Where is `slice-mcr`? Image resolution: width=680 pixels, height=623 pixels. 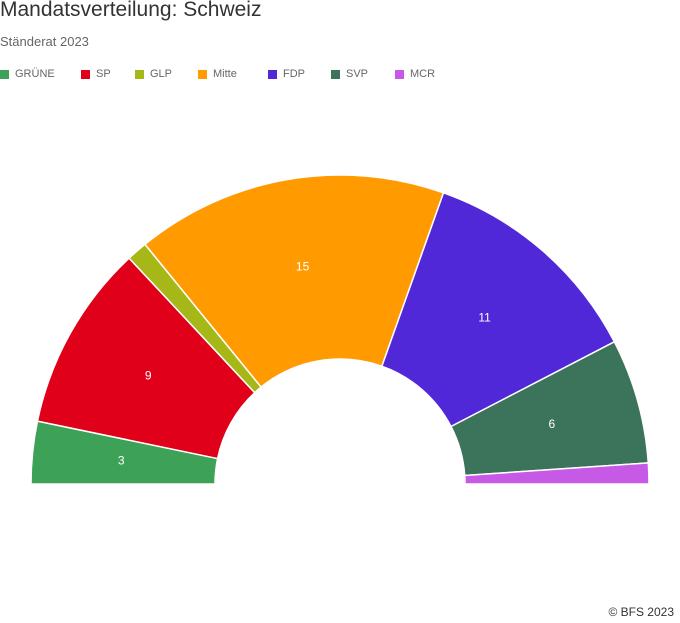
slice-mcr is located at coordinates (556, 473).